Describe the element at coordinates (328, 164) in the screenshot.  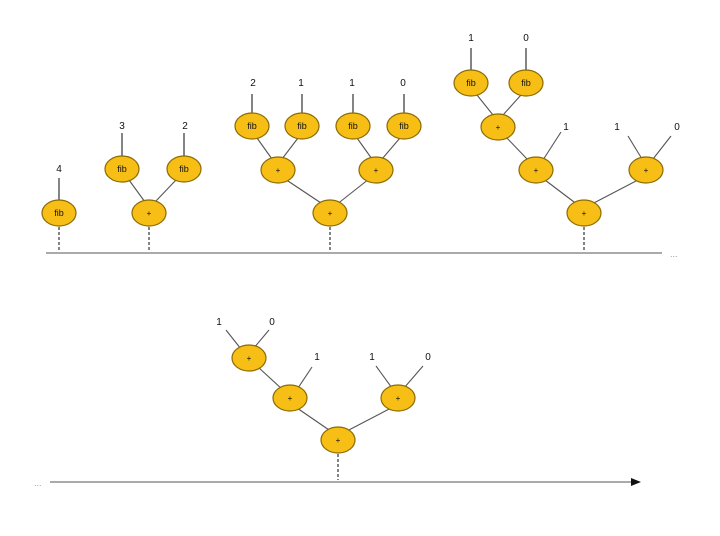
I see `stage-3: 2 1 1 0 fib fib fib fib + + +` at that location.